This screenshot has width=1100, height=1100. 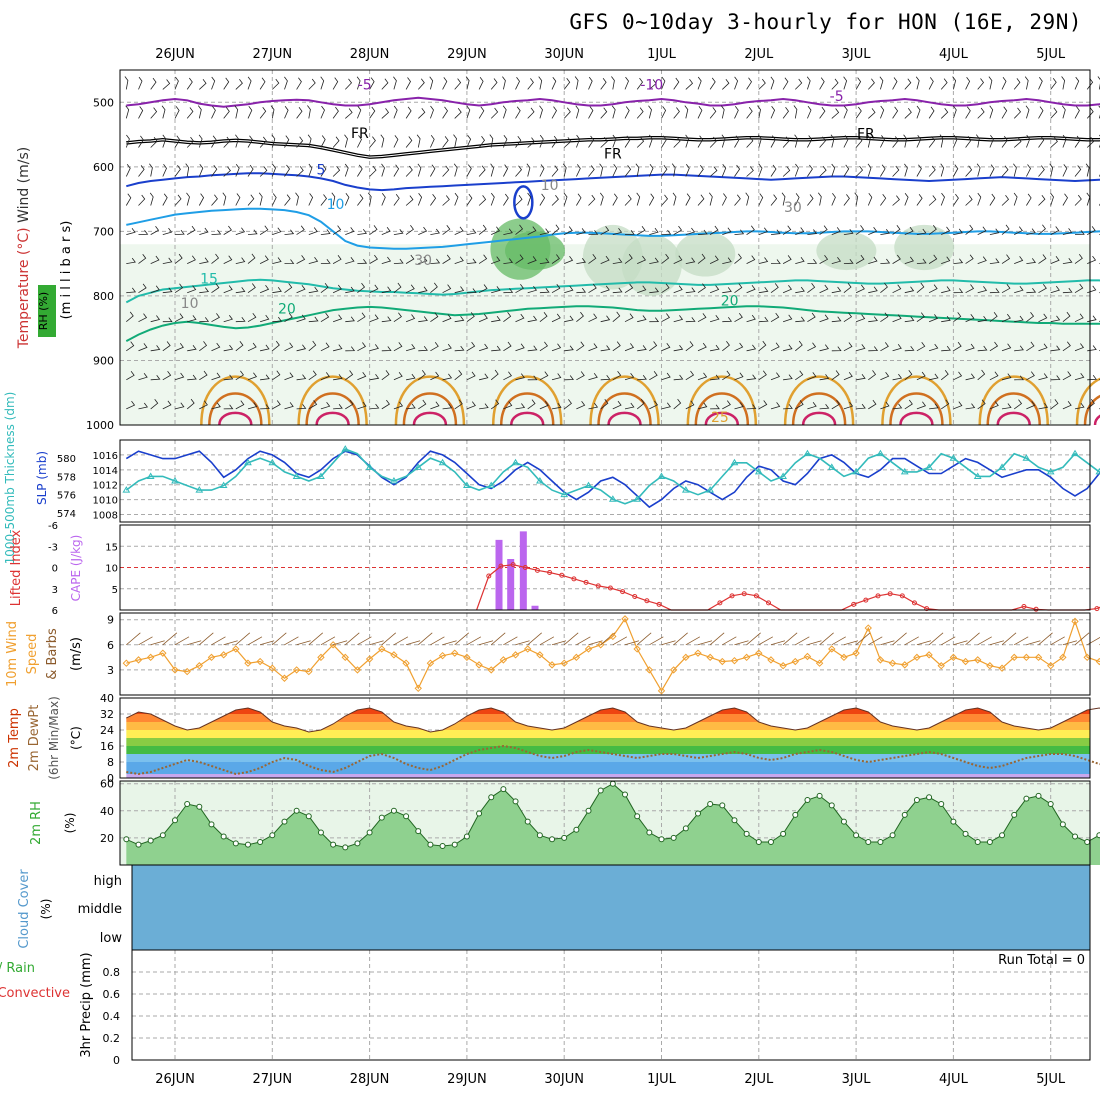 What do you see at coordinates (36, 823) in the screenshot?
I see `rh-axis-label: 2m RH` at bounding box center [36, 823].